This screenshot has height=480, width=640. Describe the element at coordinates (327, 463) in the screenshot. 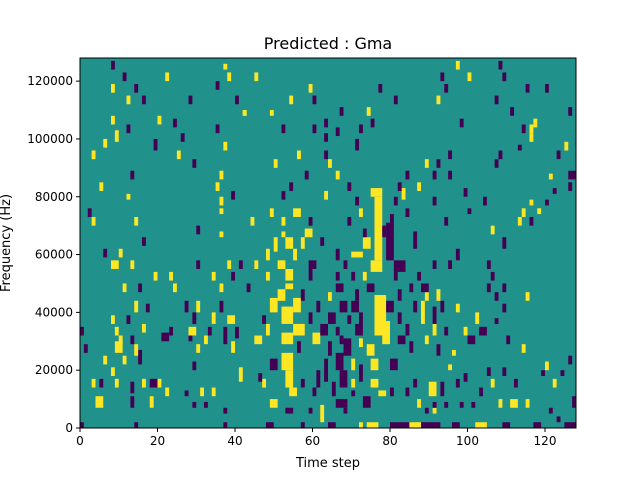

I see `x-axis-label: Time step` at that location.